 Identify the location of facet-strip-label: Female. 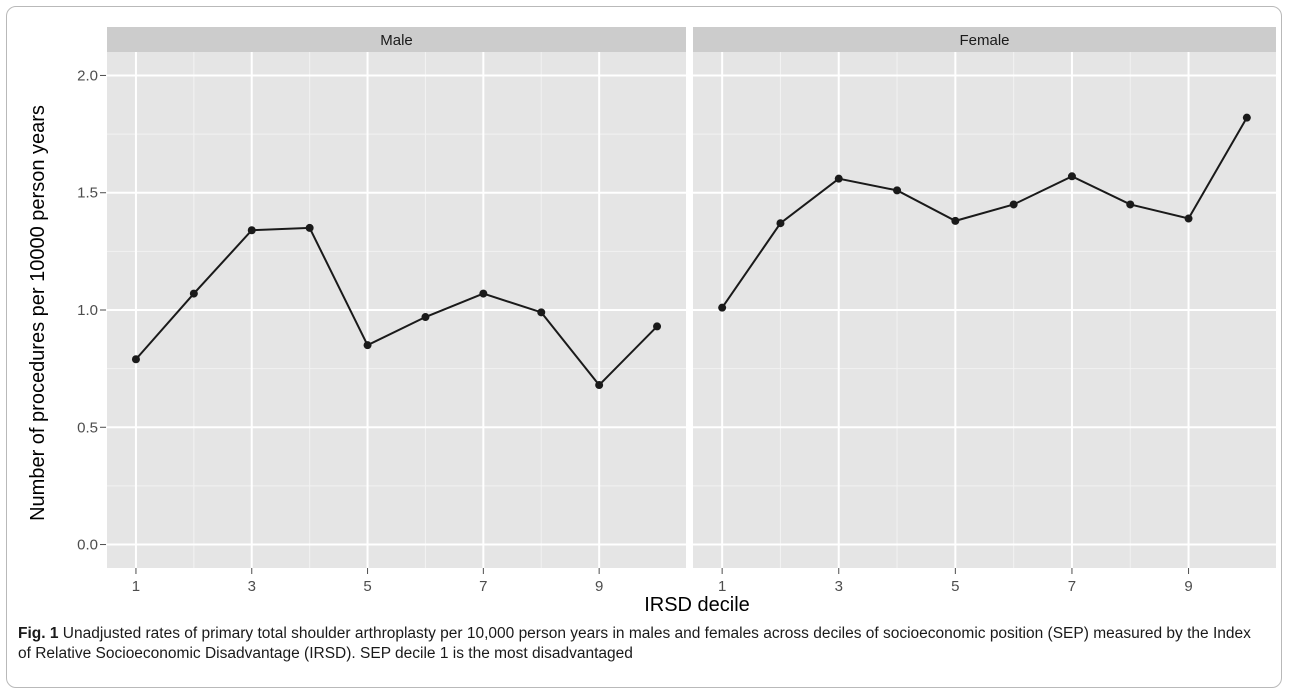
(984, 40).